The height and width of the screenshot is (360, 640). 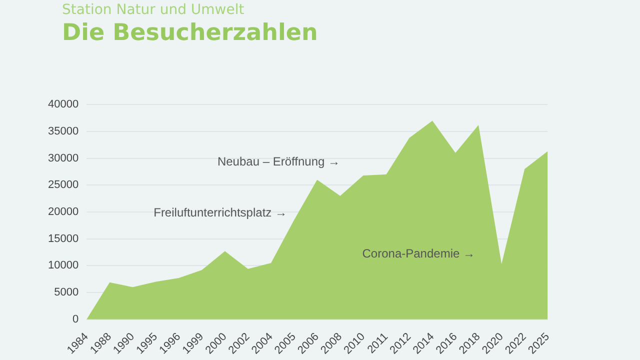 What do you see at coordinates (220, 212) in the screenshot?
I see `annotation: Freiluftunterrichtsplatz →` at bounding box center [220, 212].